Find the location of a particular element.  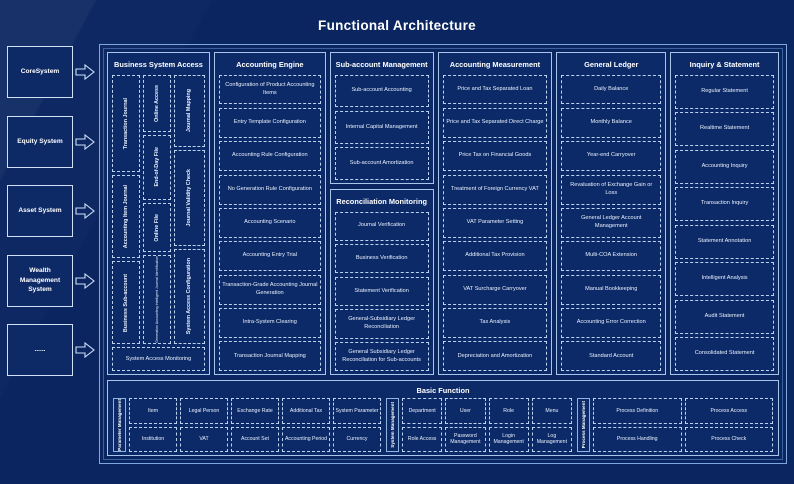

inquiry-item: Regular Statement is located at coordinates (724, 91).